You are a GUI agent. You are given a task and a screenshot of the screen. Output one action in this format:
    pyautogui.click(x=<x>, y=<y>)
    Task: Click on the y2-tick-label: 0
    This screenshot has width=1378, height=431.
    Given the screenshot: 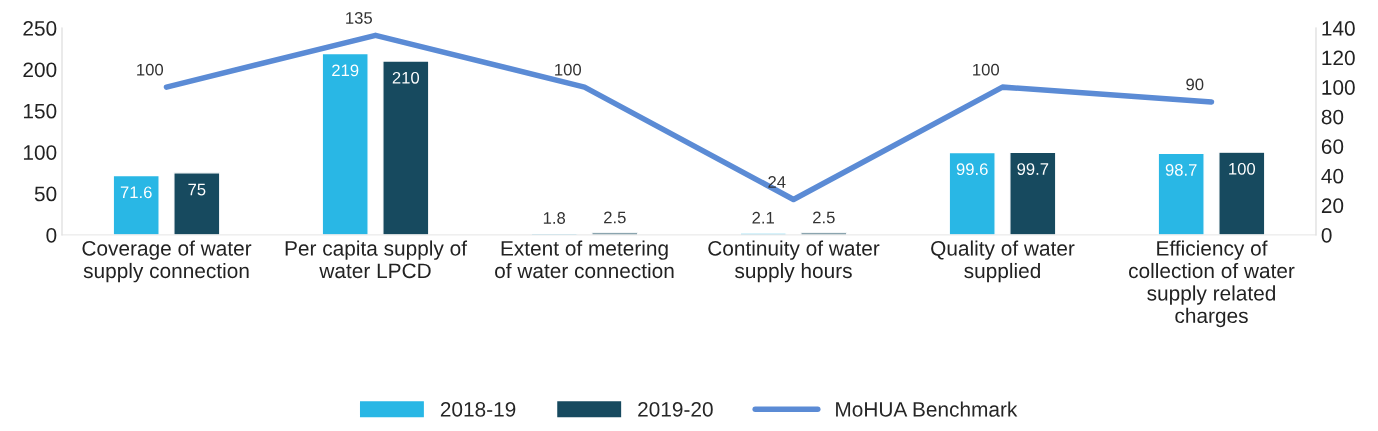 What is the action you would take?
    pyautogui.click(x=1326, y=235)
    